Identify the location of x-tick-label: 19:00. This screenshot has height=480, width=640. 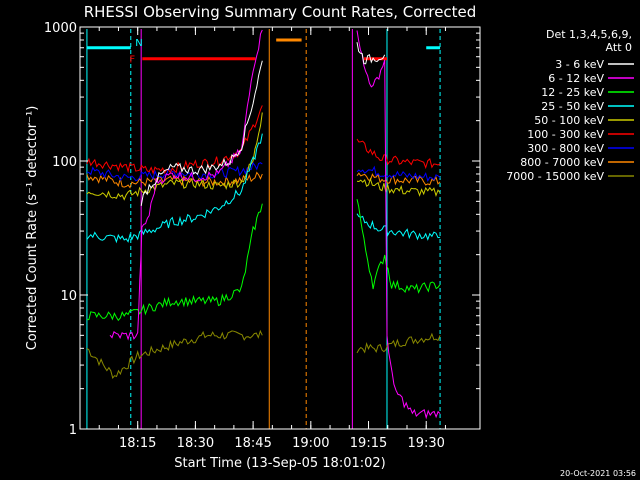
(310, 443).